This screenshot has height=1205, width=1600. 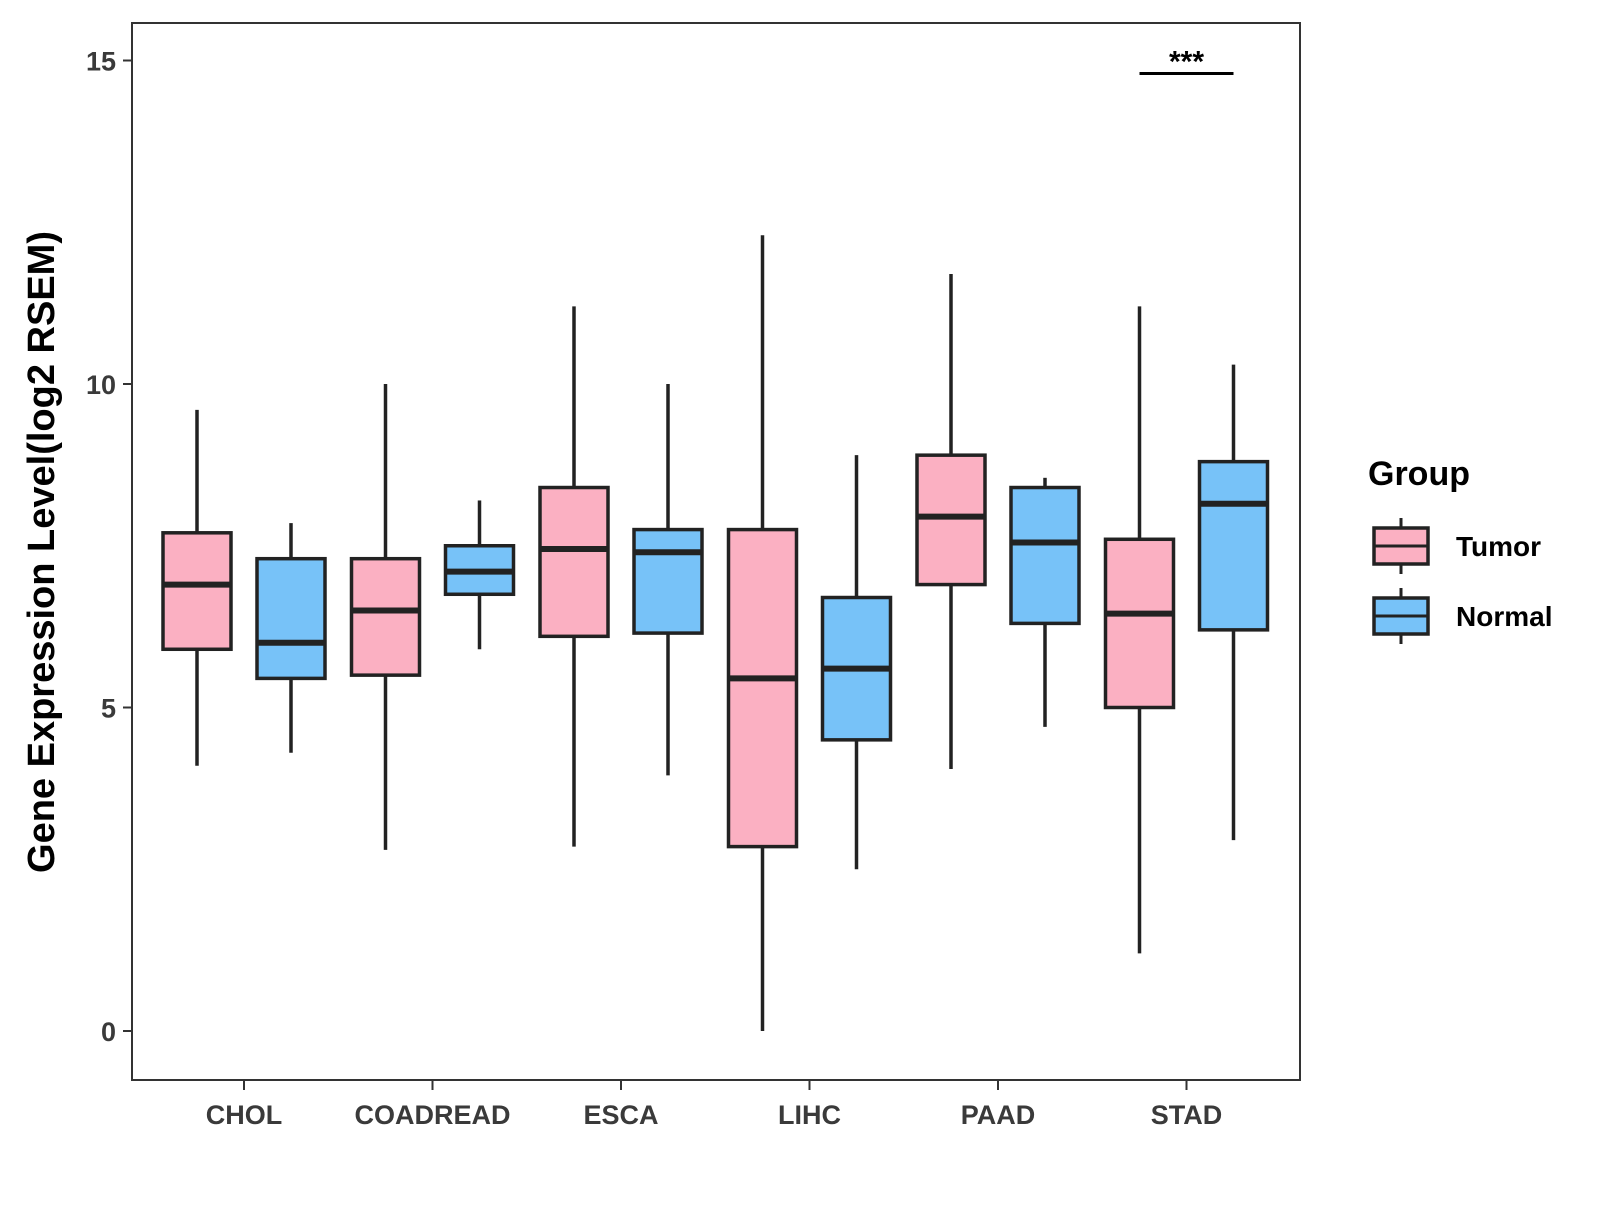 I want to click on legend-items: Tumor Normal, so click(x=1462, y=581).